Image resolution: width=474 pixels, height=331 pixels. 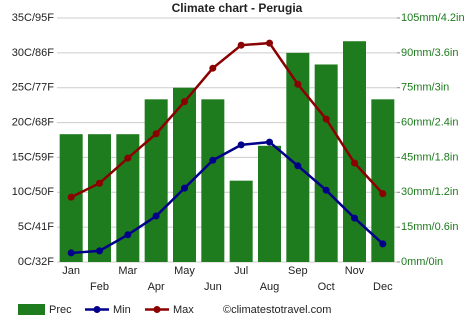 What do you see at coordinates (213, 287) in the screenshot?
I see `x-tick-label: Jun` at bounding box center [213, 287].